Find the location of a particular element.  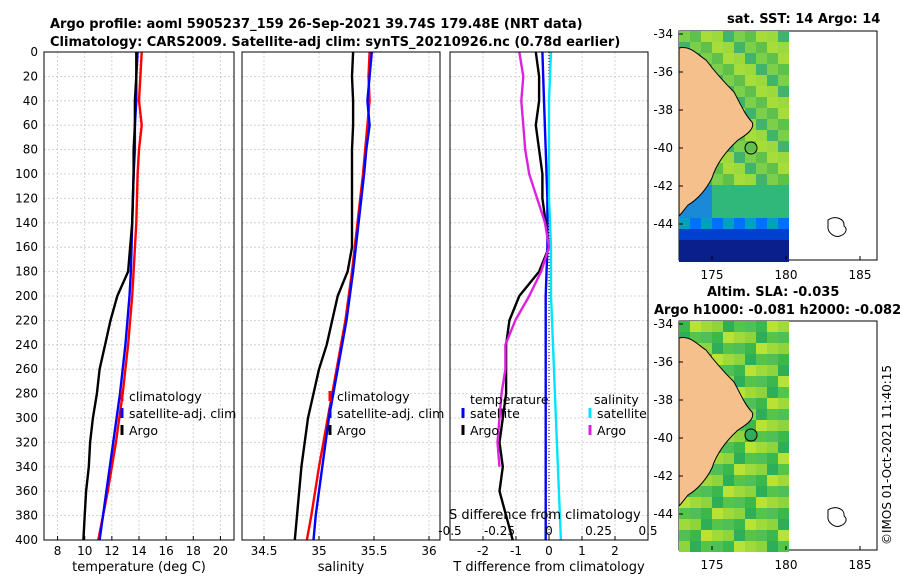

x-tick-label: 20 is located at coordinates (220, 551).